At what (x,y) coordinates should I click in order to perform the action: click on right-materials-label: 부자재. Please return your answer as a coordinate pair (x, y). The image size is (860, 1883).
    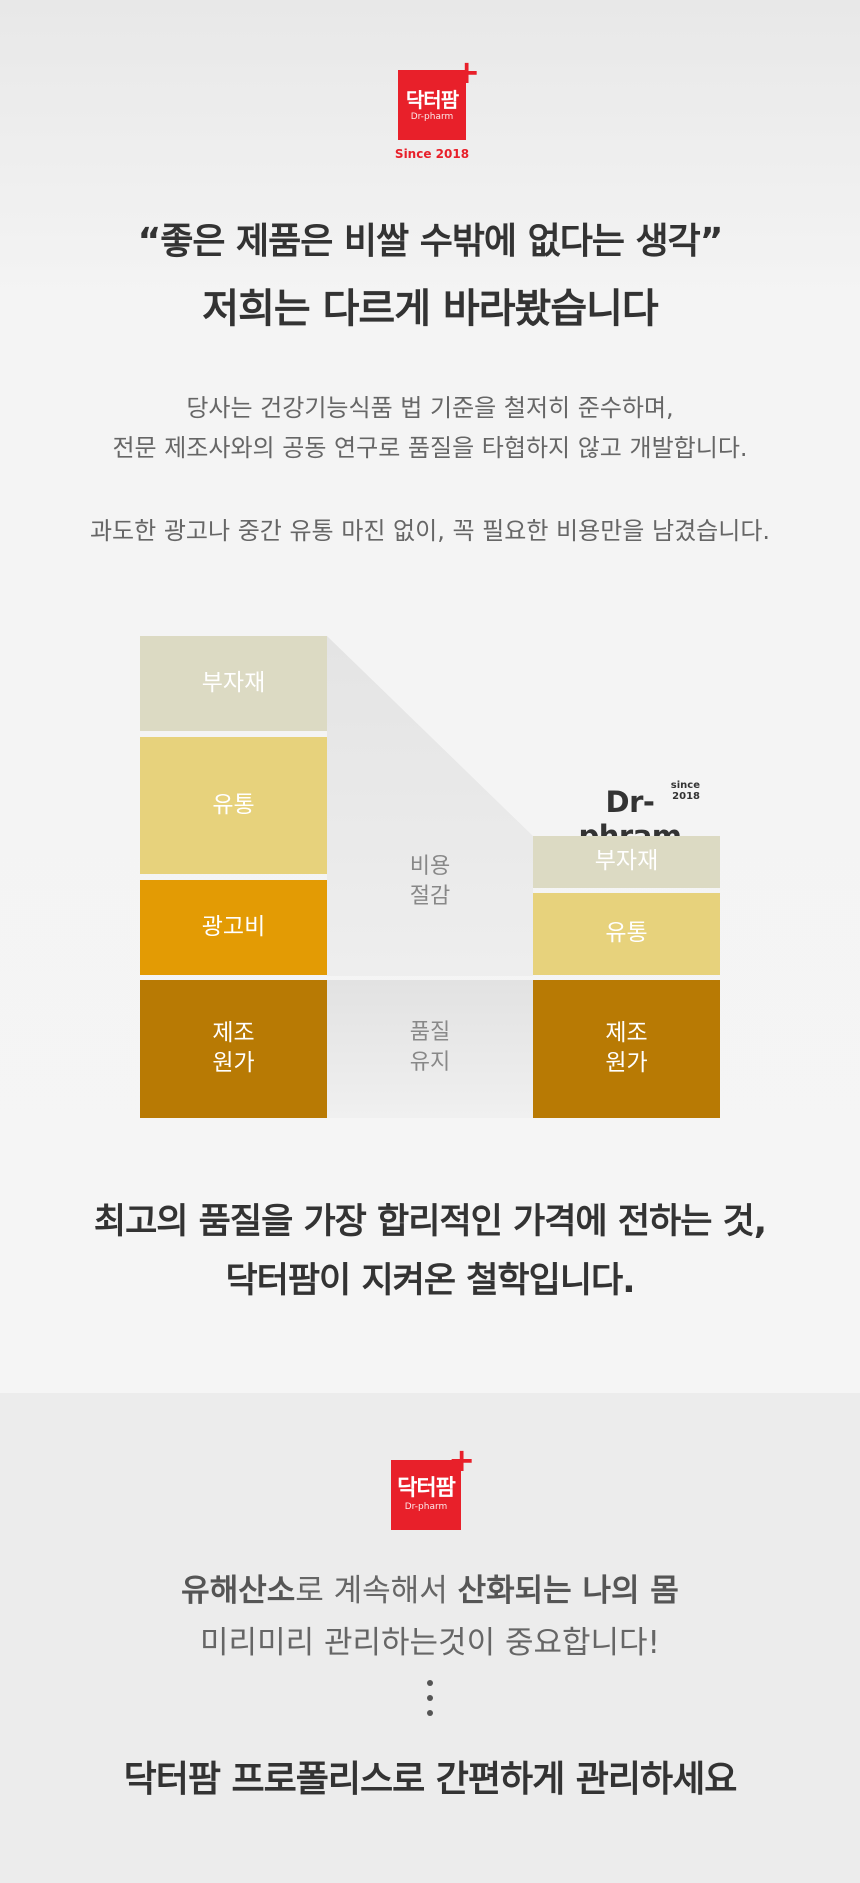
    Looking at the image, I should click on (626, 861).